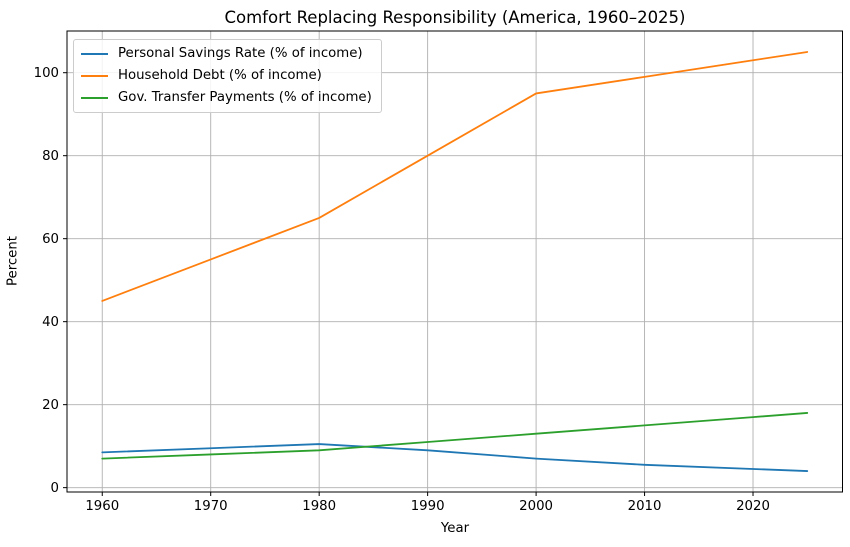 The width and height of the screenshot is (850, 547). What do you see at coordinates (220, 75) in the screenshot?
I see `legend-label: Household Debt (% of income)` at bounding box center [220, 75].